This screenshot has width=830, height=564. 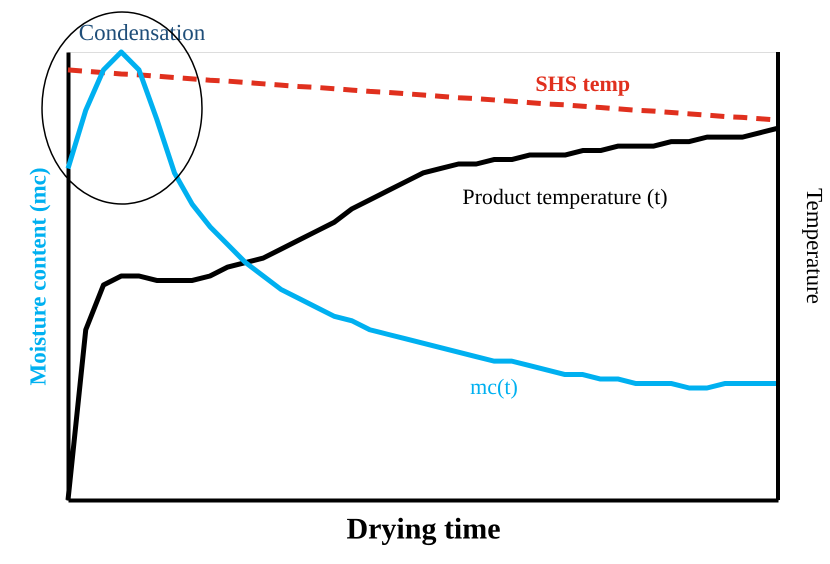 I want to click on series-label: SHS temp, so click(x=582, y=83).